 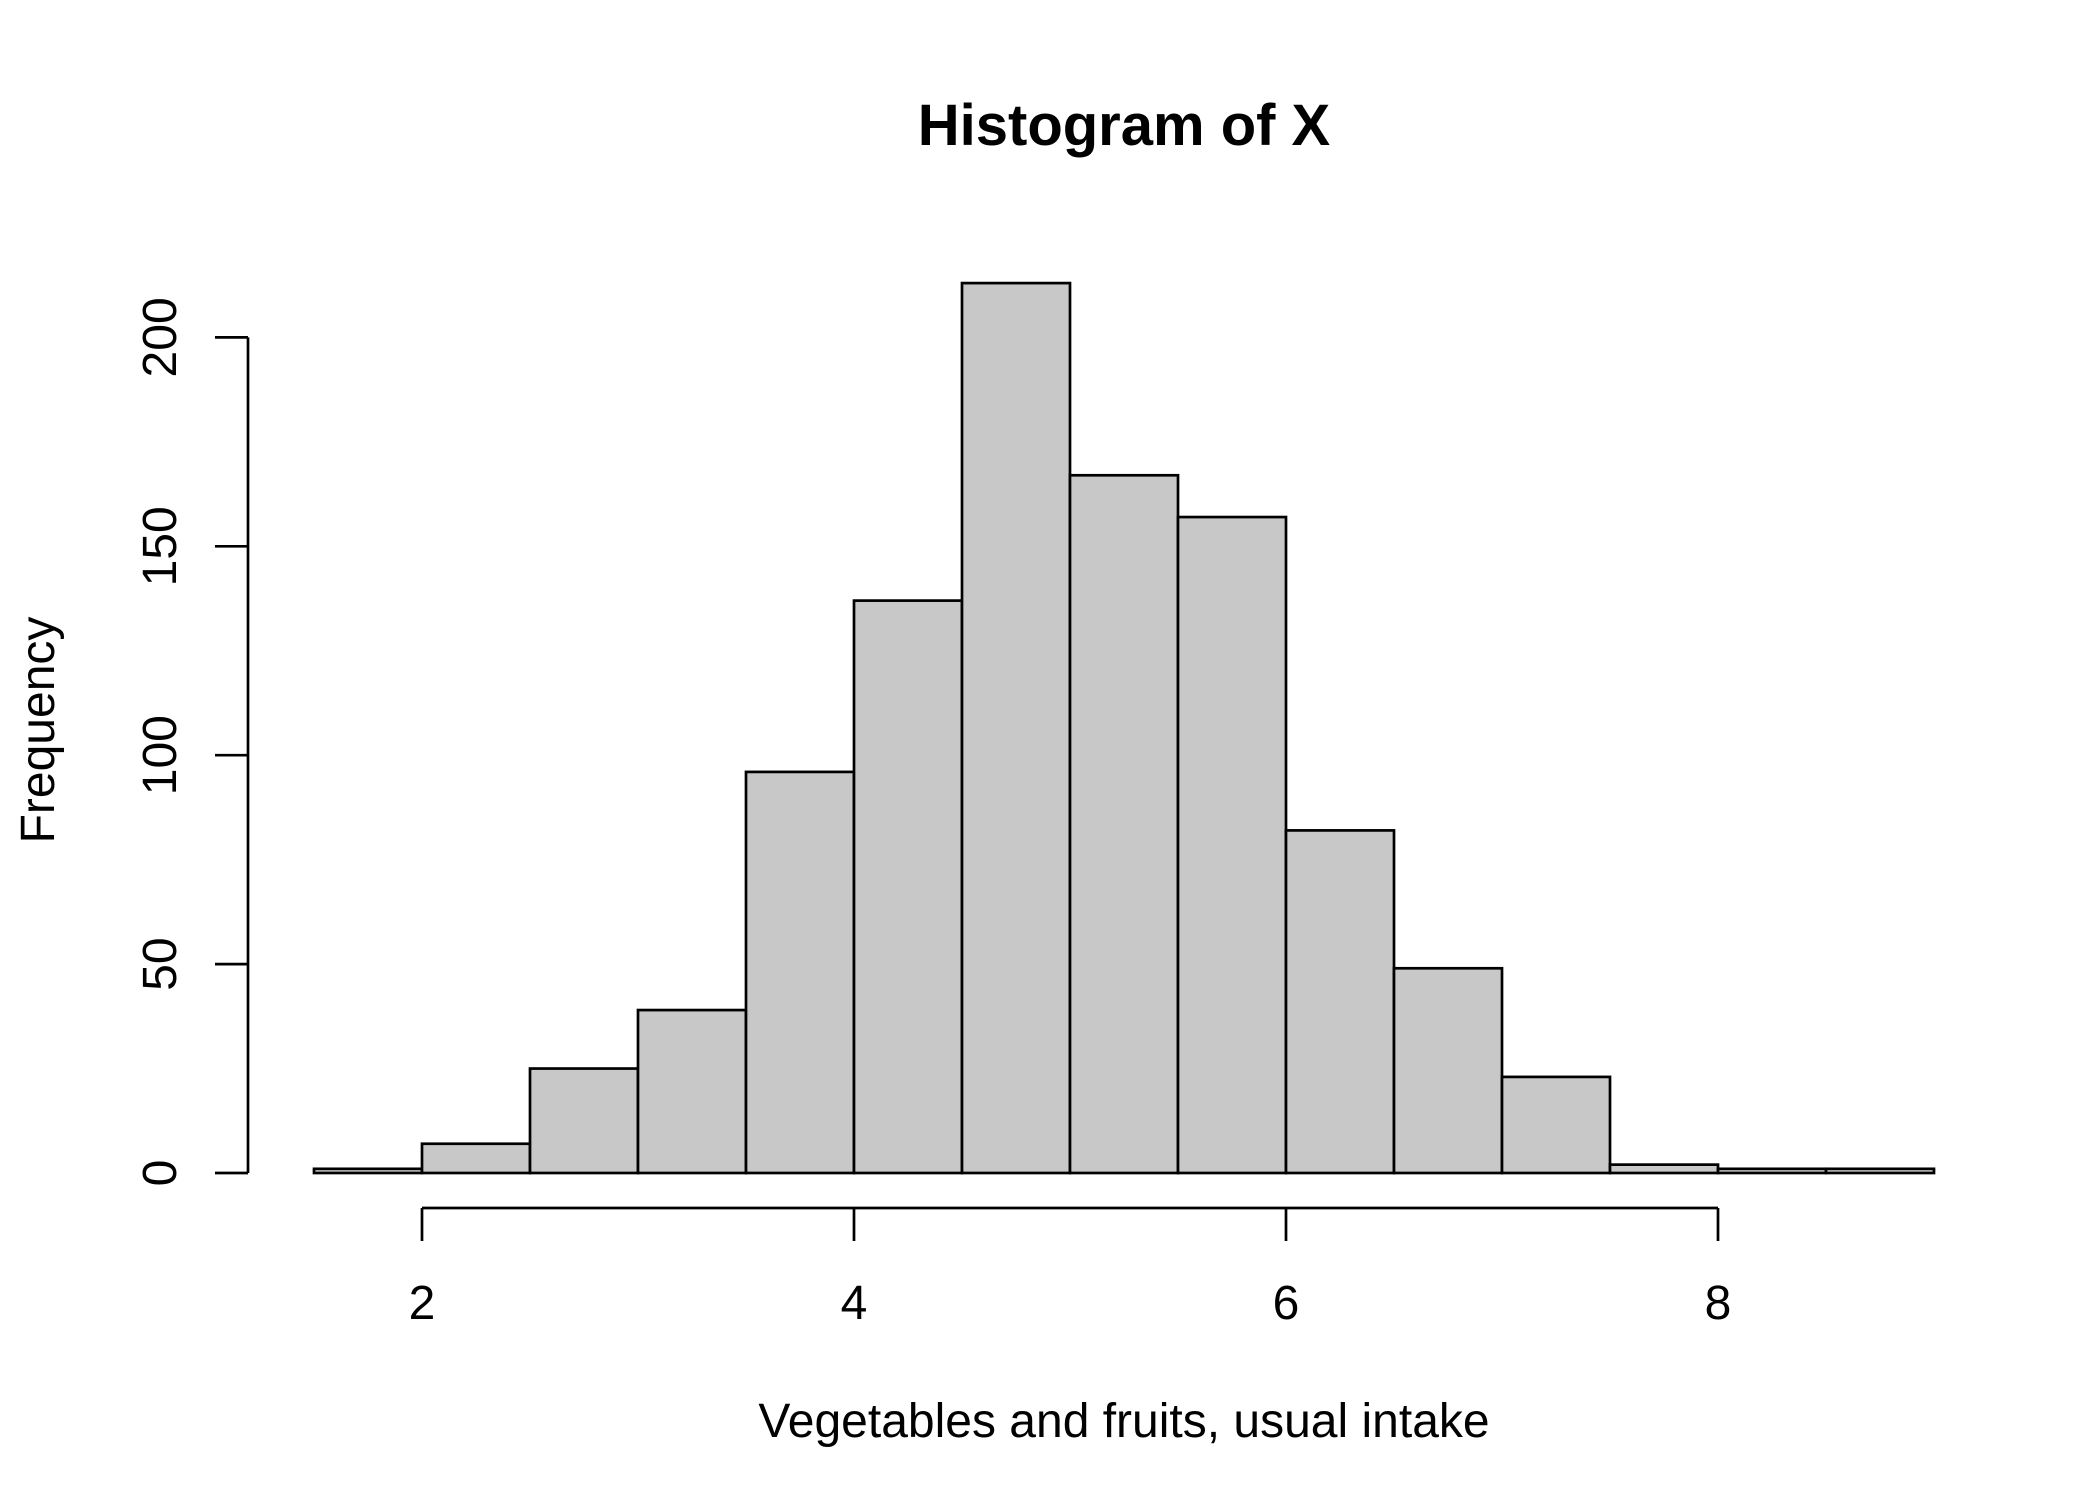 What do you see at coordinates (1286, 1303) in the screenshot?
I see `x-tick-label: 6` at bounding box center [1286, 1303].